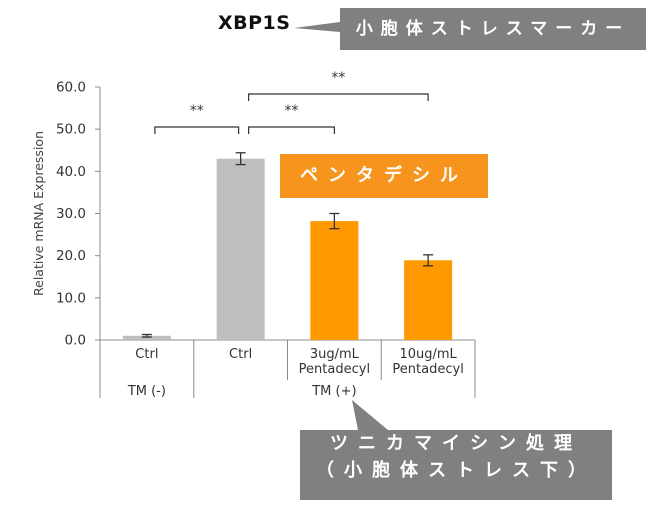  What do you see at coordinates (146, 391) in the screenshot?
I see `x-group-label: TM (-)` at bounding box center [146, 391].